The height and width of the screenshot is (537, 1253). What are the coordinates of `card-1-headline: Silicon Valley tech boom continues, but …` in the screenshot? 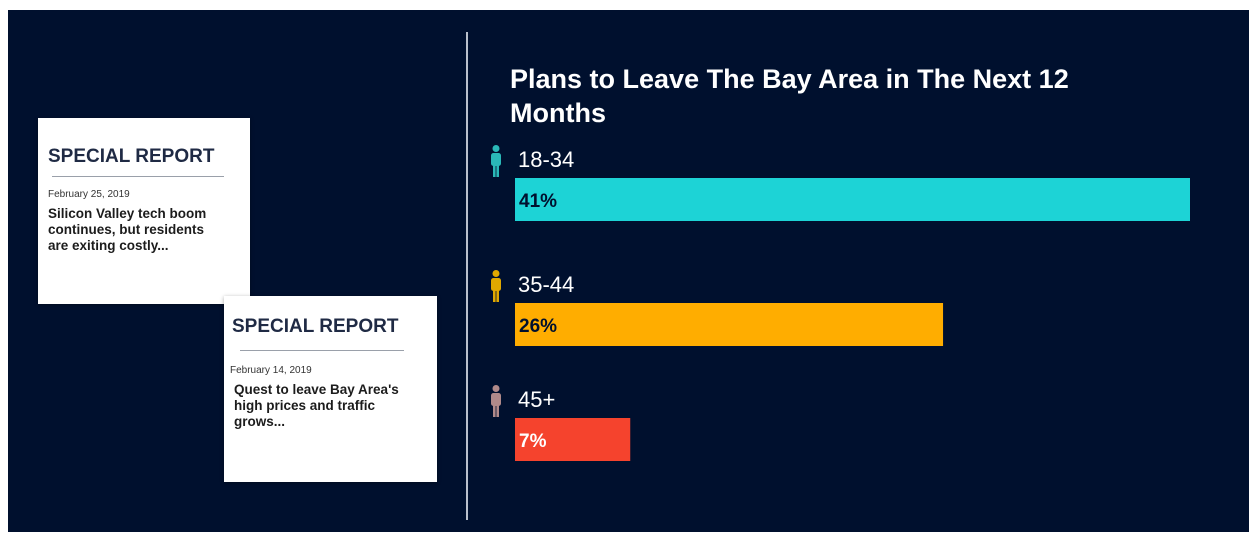 It's located at (127, 229).